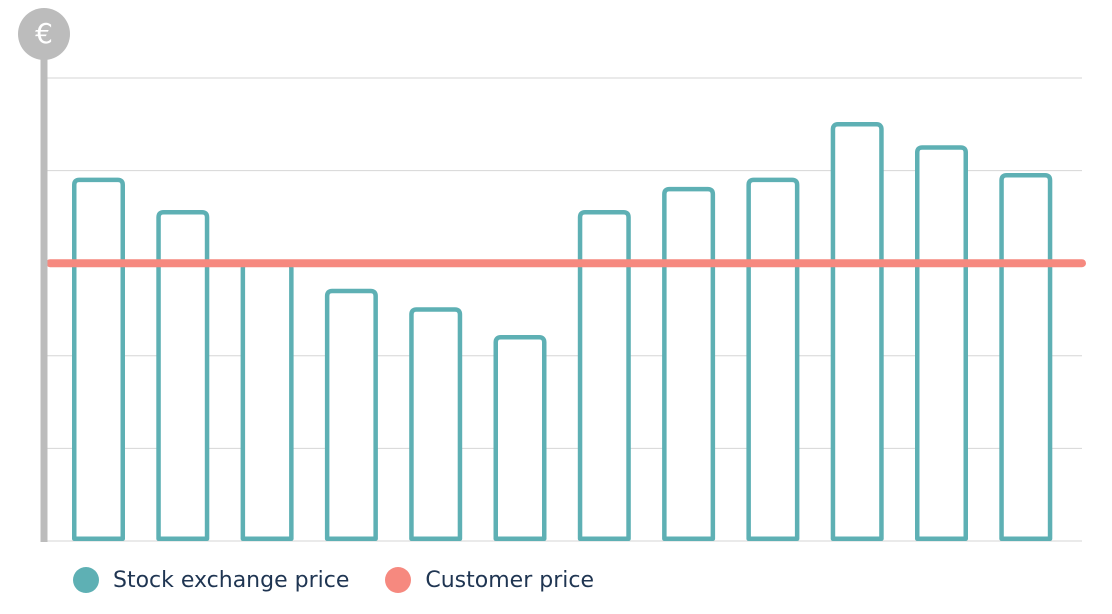 This screenshot has width=1112, height=614. What do you see at coordinates (231, 580) in the screenshot?
I see `legend-label-stock: Stock exchange price` at bounding box center [231, 580].